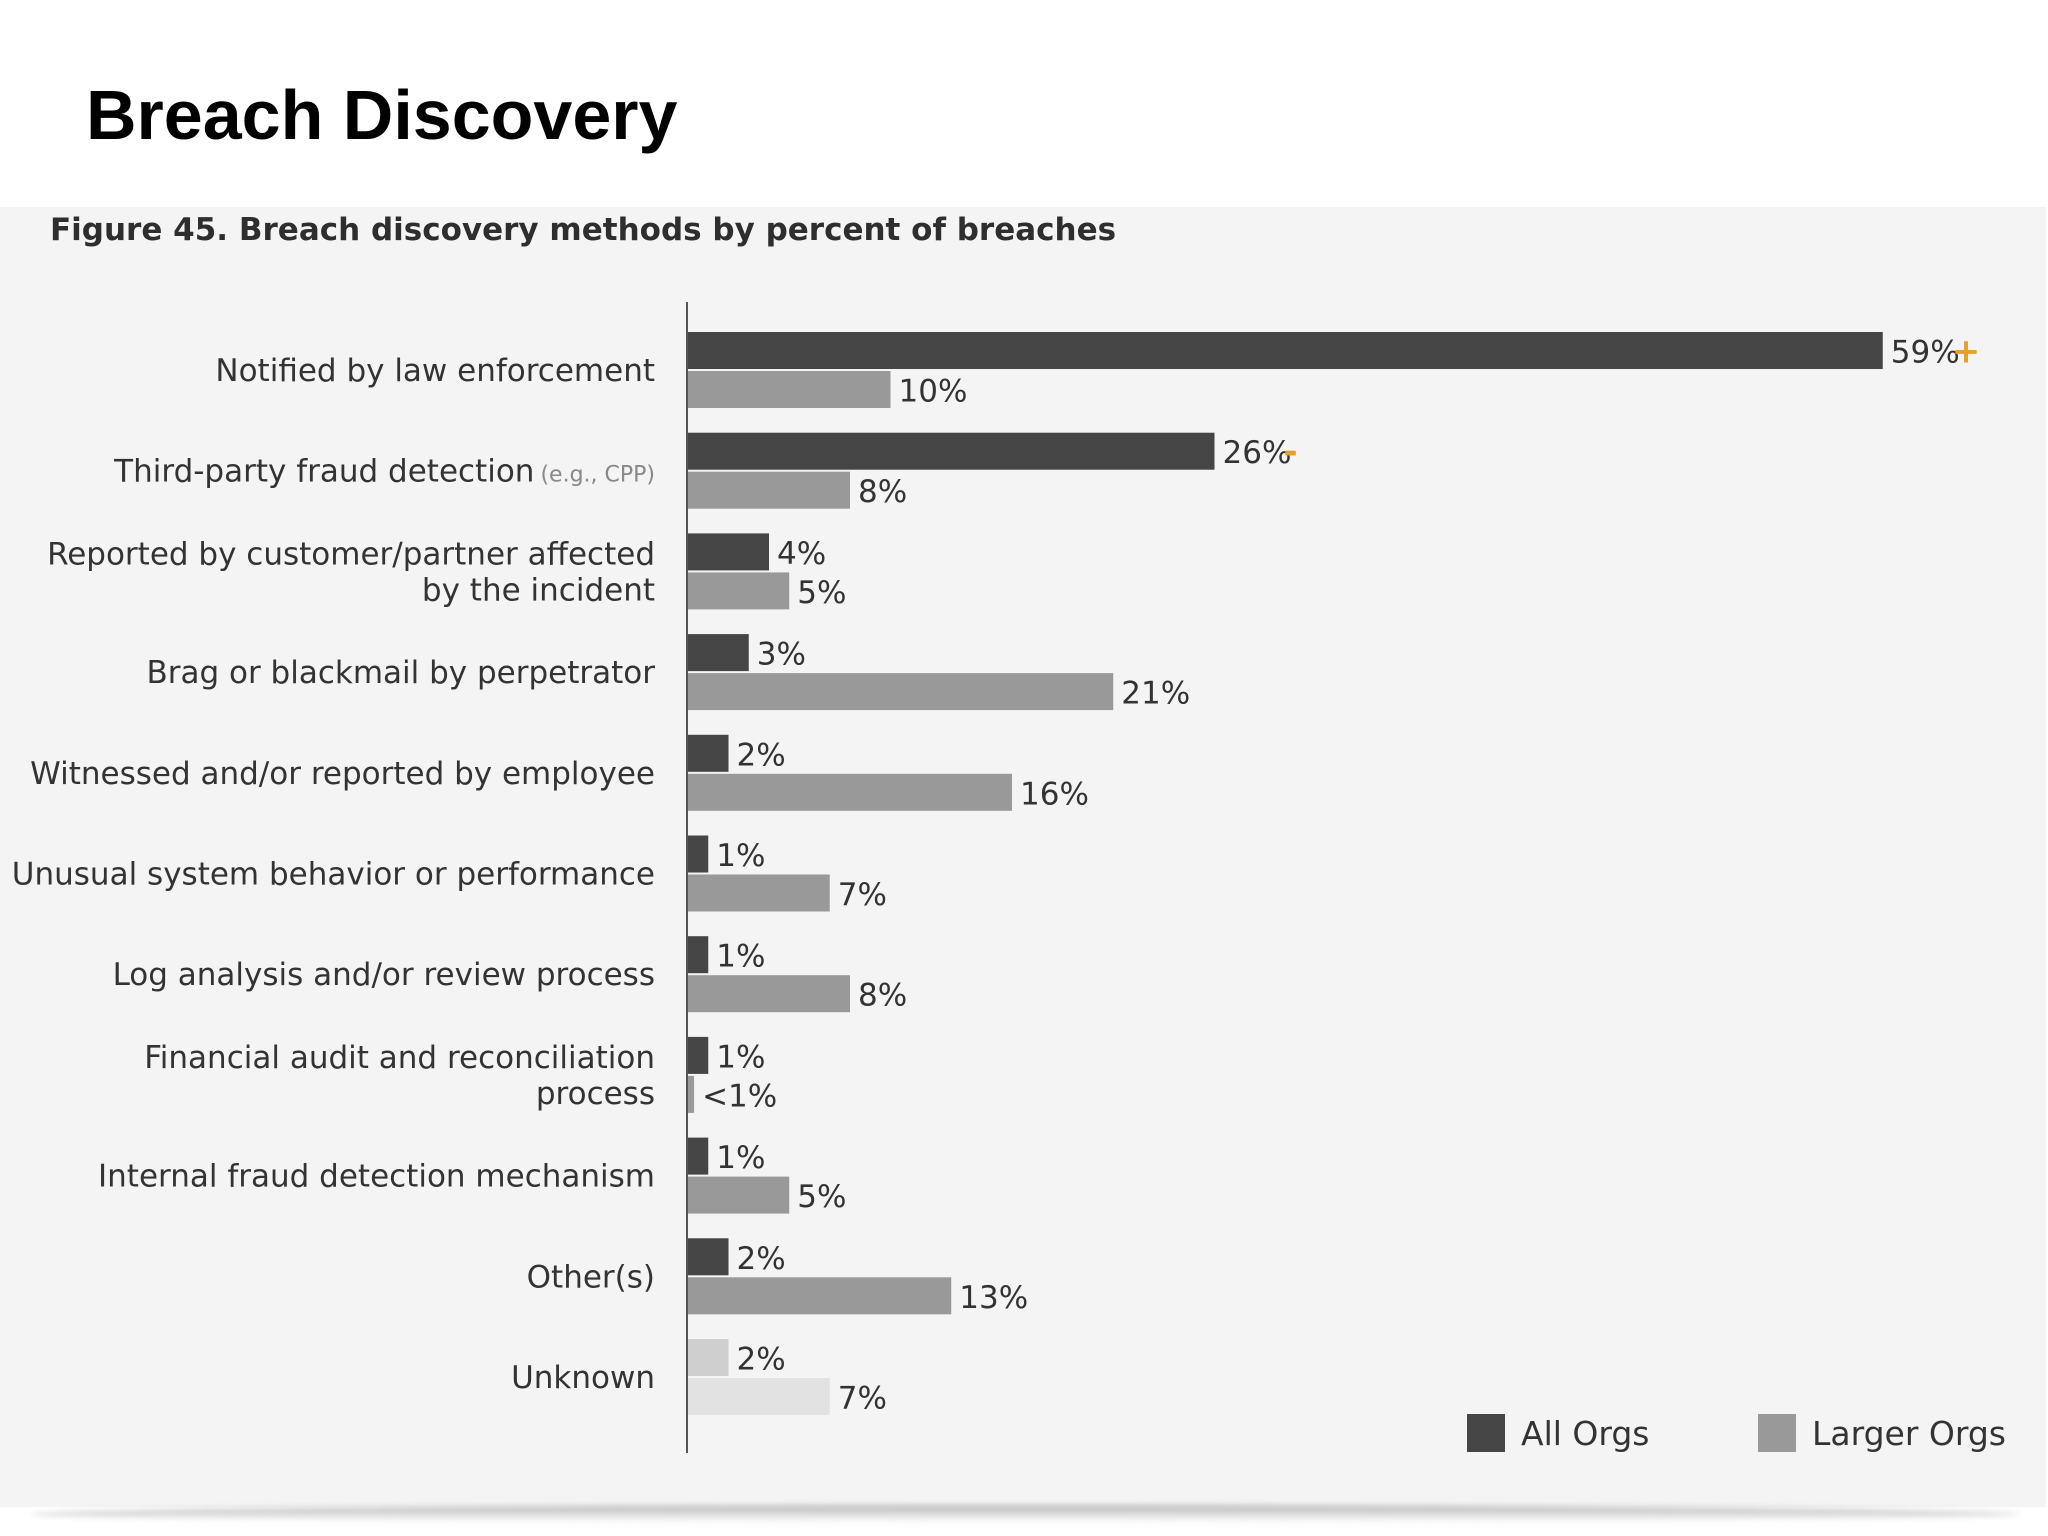 The height and width of the screenshot is (1536, 2048). What do you see at coordinates (761, 755) in the screenshot?
I see `value-label-all-orgs-4: 2%` at bounding box center [761, 755].